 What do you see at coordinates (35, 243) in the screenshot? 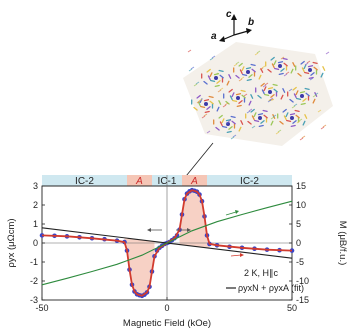
I see `y-left-tick-label: 0` at bounding box center [35, 243].